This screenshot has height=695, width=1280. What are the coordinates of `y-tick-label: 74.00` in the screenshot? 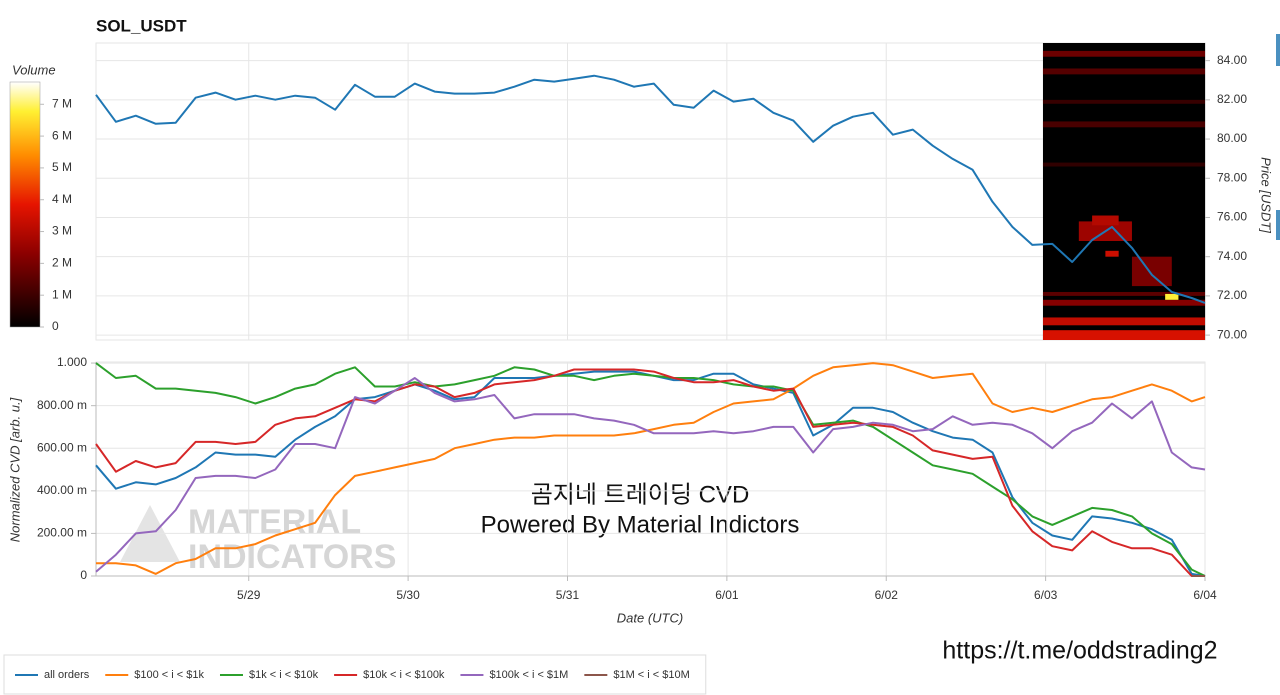 It's located at (1232, 256).